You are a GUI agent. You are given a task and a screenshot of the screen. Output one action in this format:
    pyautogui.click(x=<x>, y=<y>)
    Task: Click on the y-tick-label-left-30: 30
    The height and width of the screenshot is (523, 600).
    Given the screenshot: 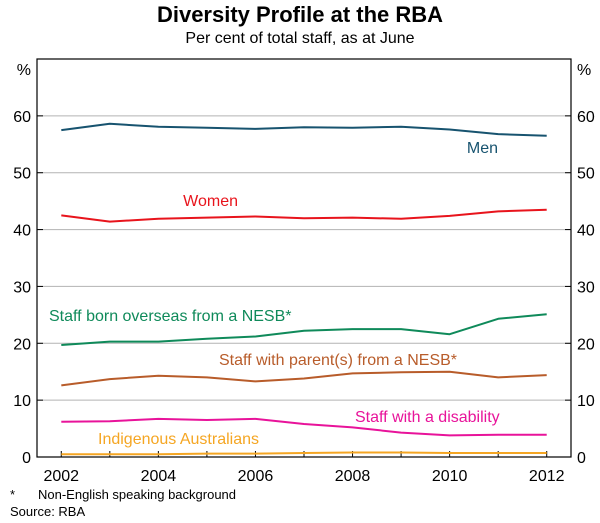 What is the action you would take?
    pyautogui.click(x=22, y=287)
    